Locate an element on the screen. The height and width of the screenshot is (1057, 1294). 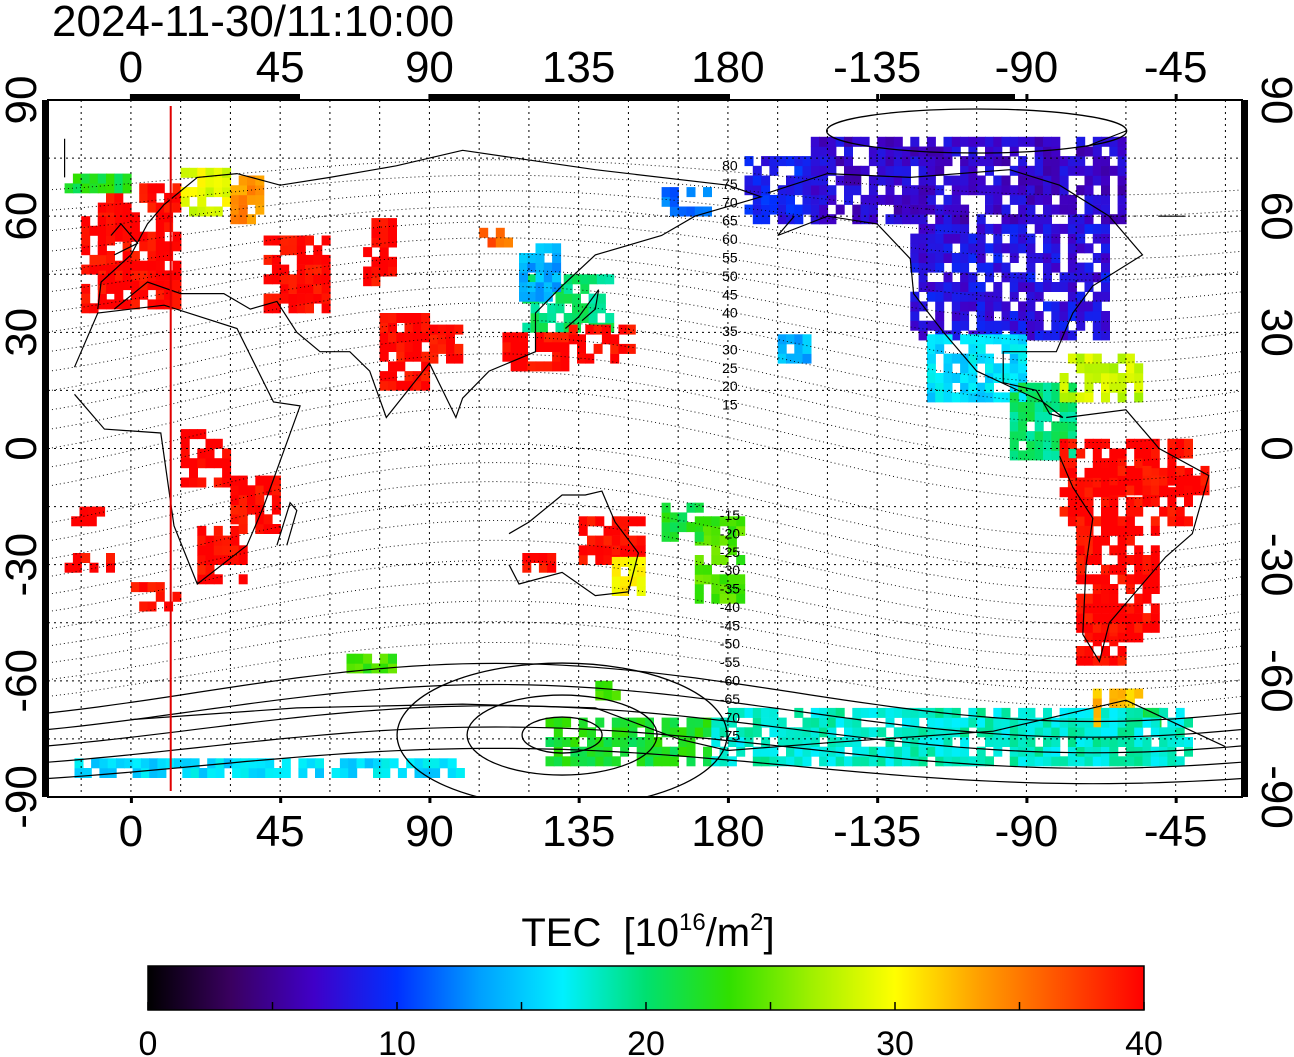
contour-label: -40 is located at coordinates (730, 607).